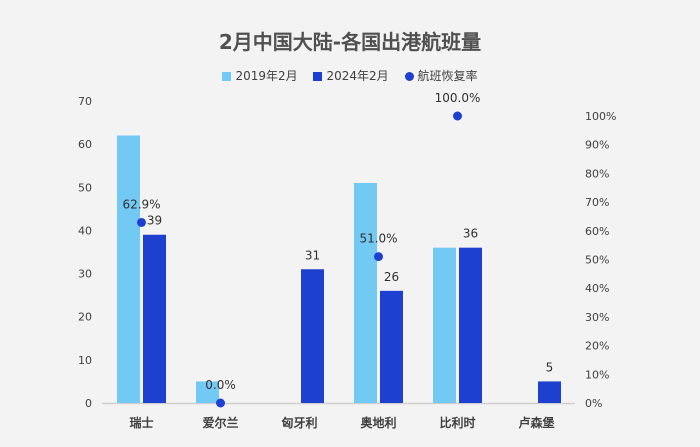 Image resolution: width=700 pixels, height=447 pixels. What do you see at coordinates (600, 116) in the screenshot?
I see `y-right-tick-label: 100%` at bounding box center [600, 116].